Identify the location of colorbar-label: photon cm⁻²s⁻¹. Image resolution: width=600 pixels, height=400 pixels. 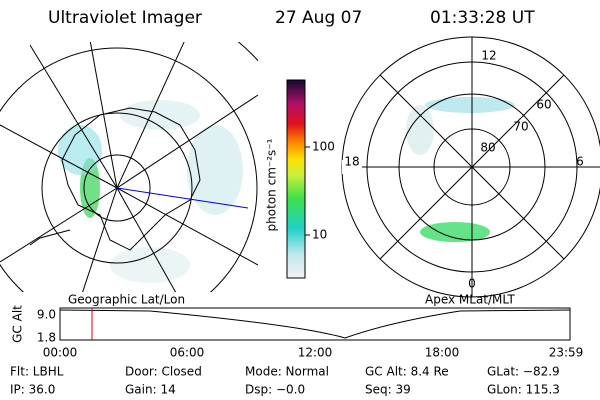
(272, 184).